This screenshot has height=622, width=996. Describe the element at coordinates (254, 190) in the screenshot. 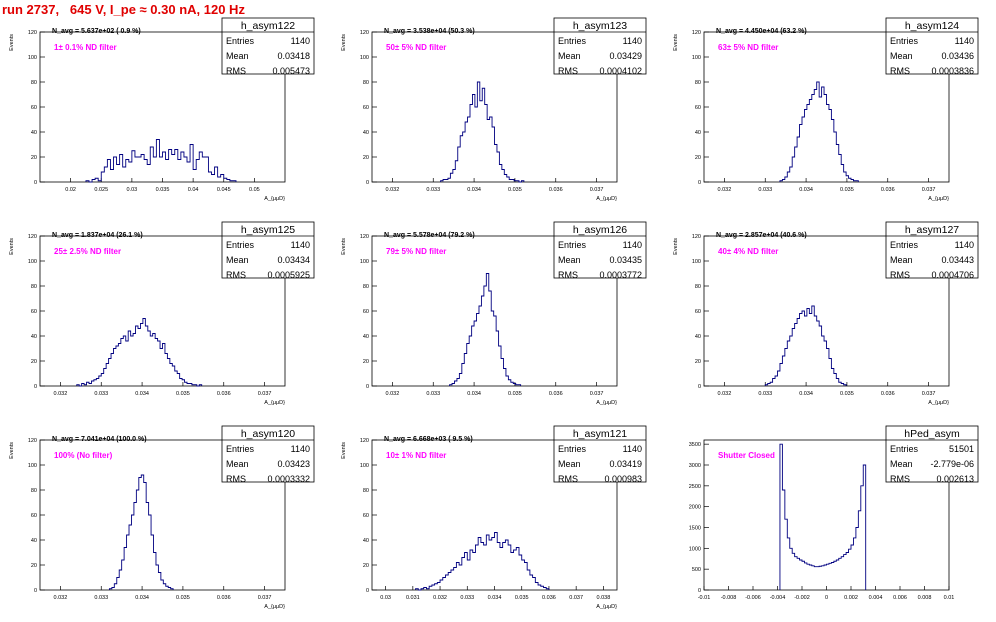

I see `x-tick-label: 0.05` at that location.